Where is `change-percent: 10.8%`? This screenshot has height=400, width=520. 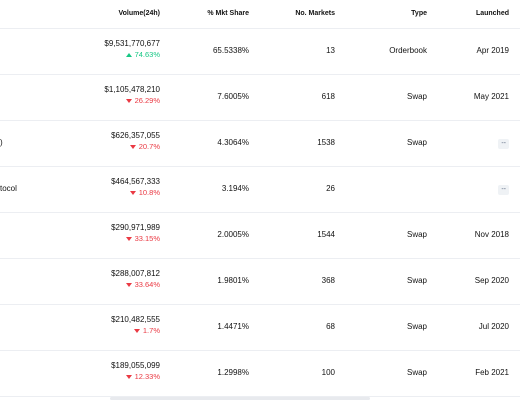 change-percent: 10.8% is located at coordinates (149, 192).